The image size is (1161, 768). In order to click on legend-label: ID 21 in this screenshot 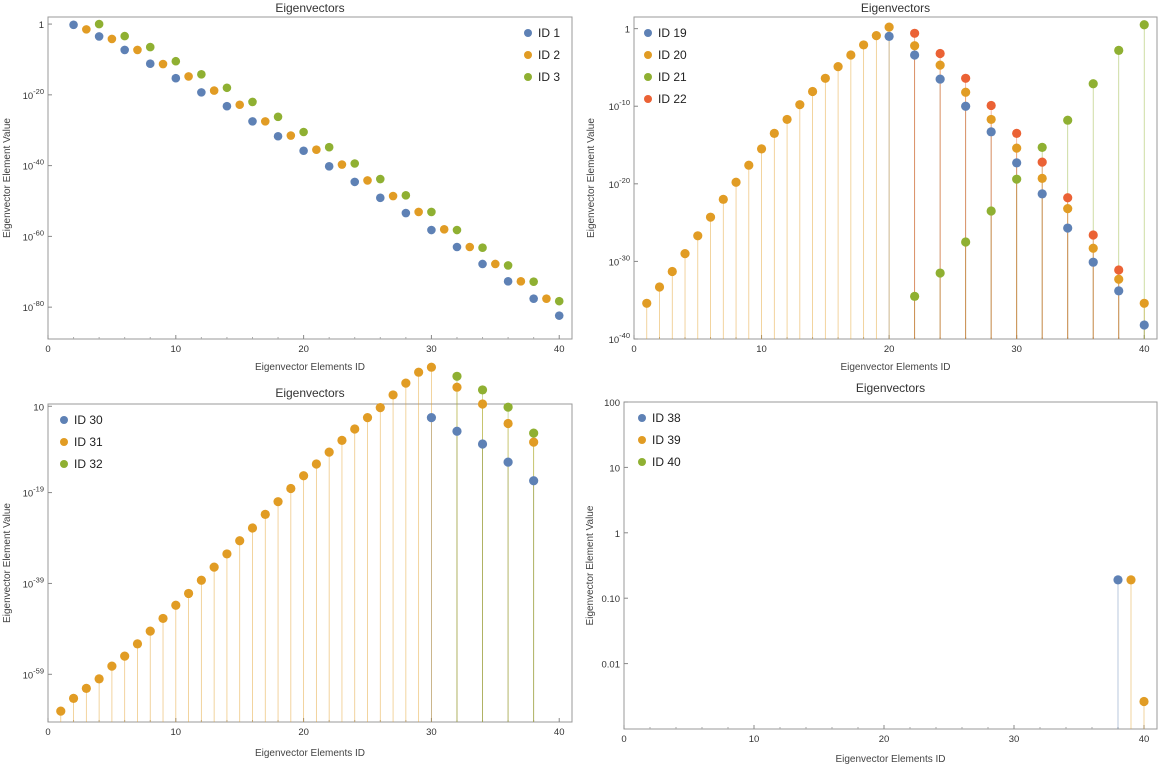, I will do `click(672, 77)`.